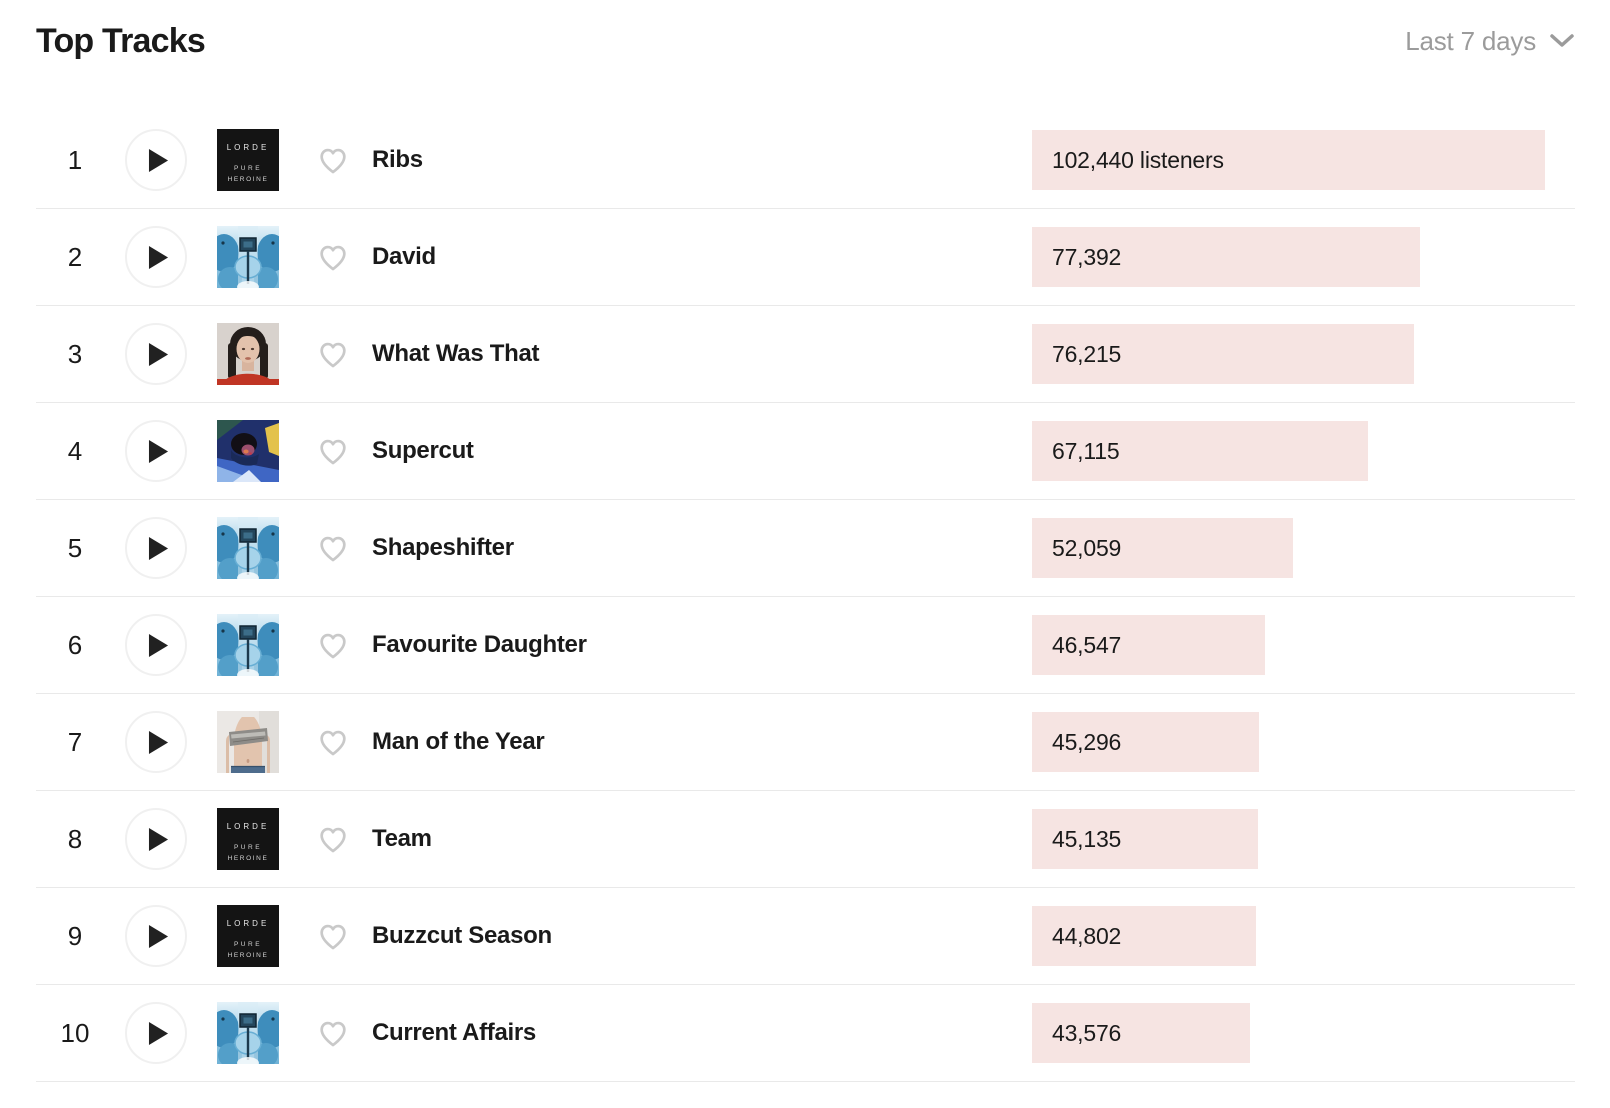 This screenshot has height=1108, width=1610. Describe the element at coordinates (248, 742) in the screenshot. I see `album-art-man-of-the-year` at that location.